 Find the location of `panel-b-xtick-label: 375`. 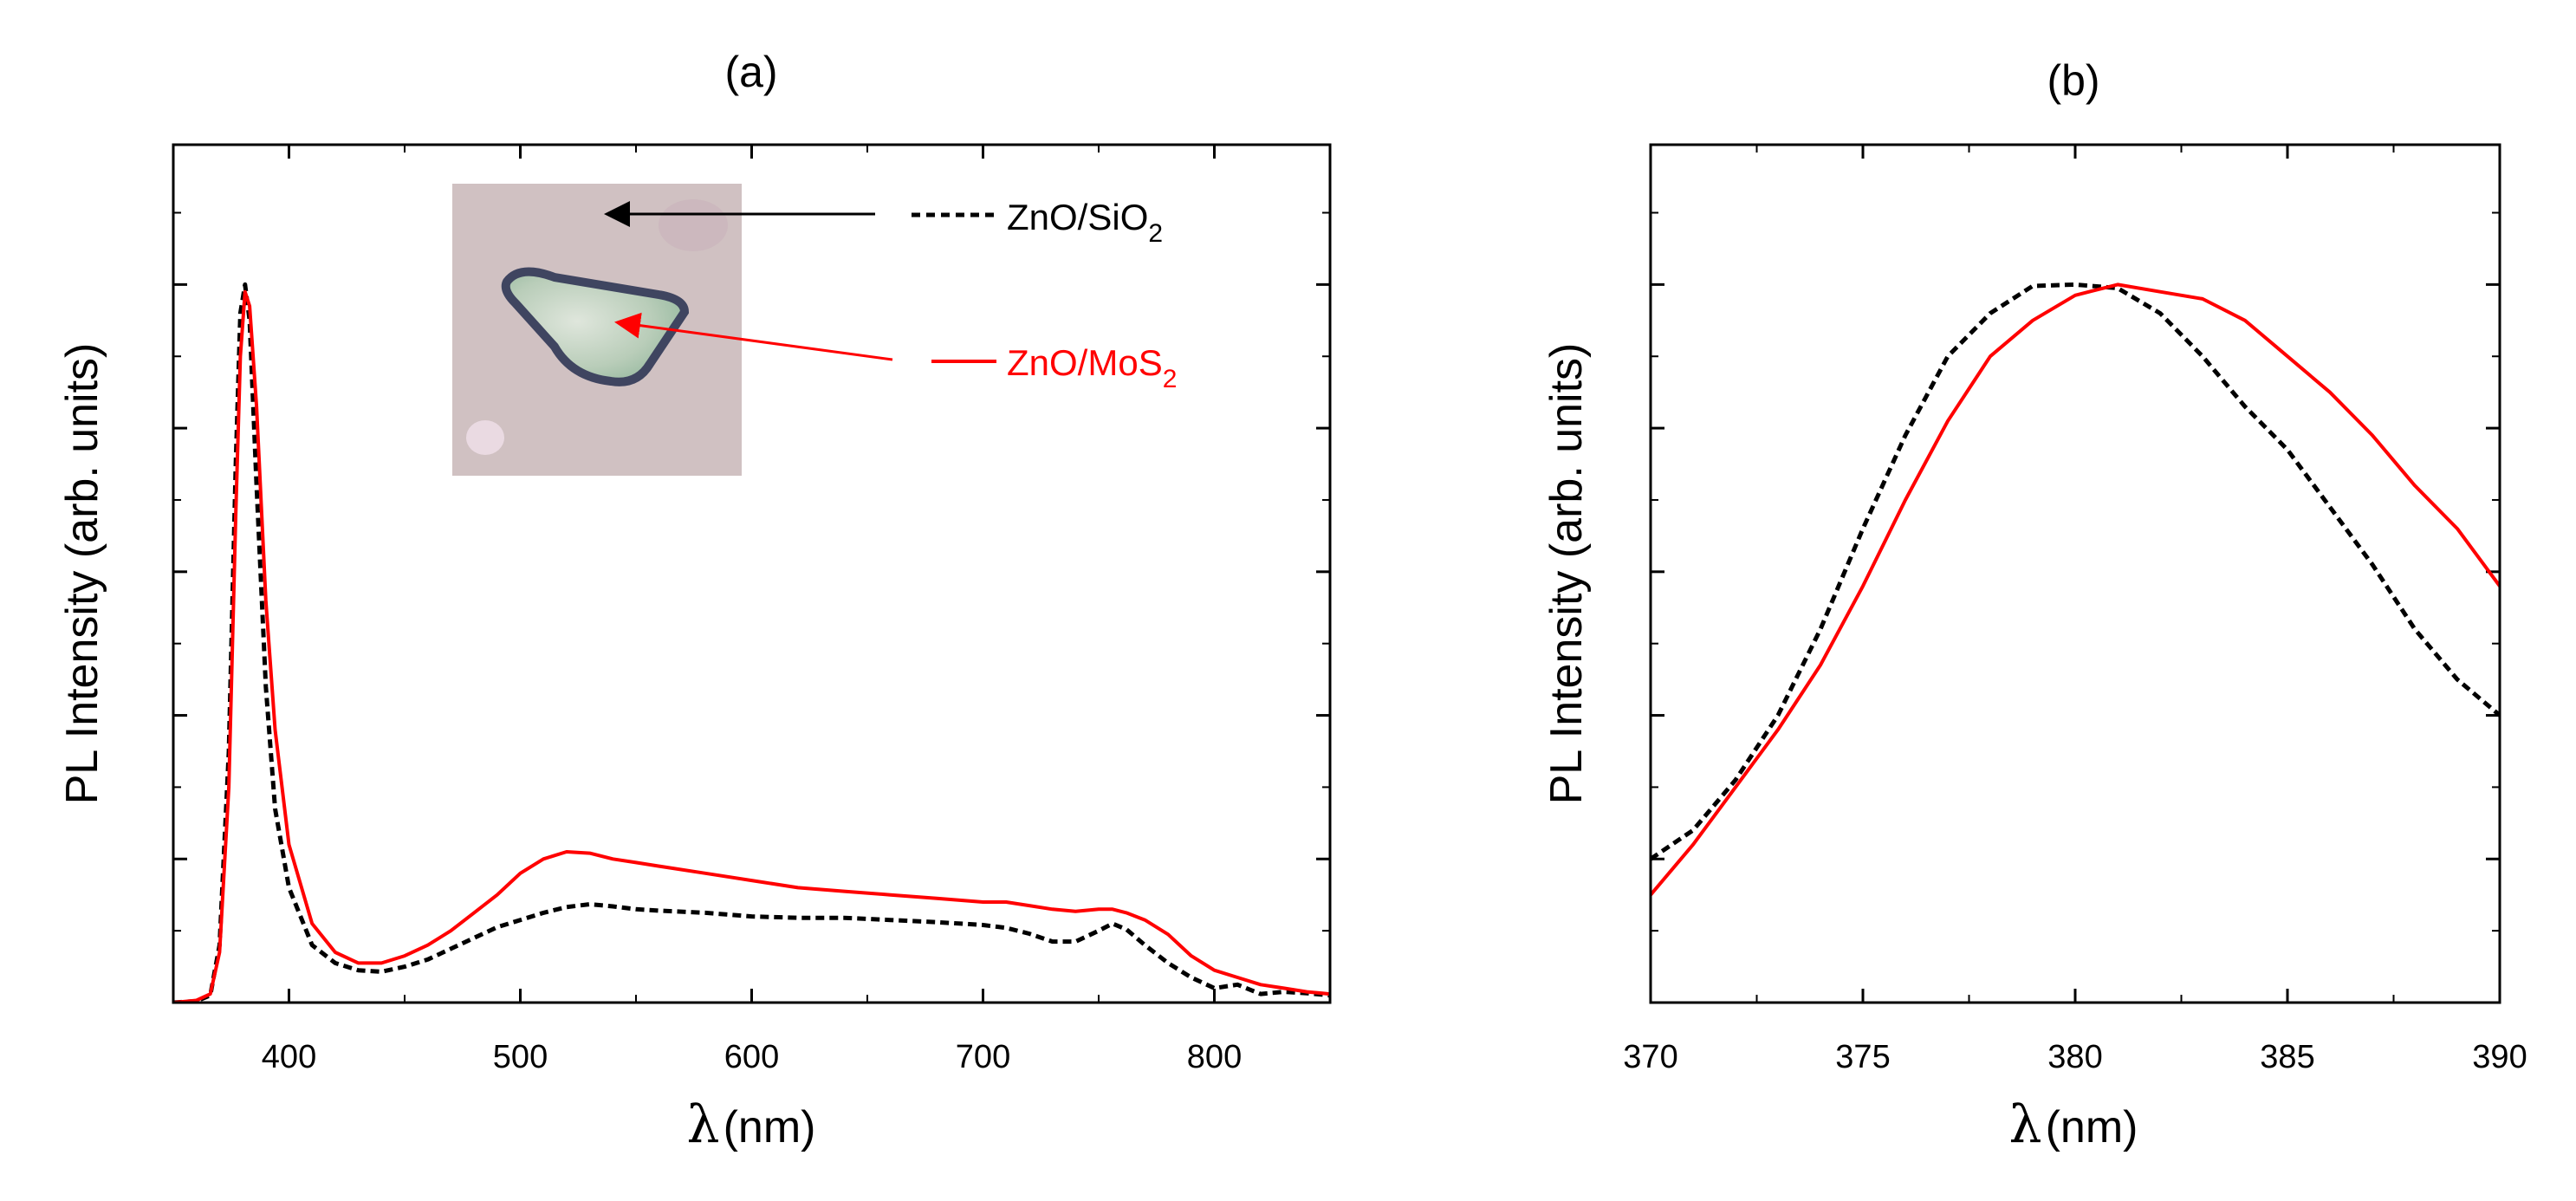

panel-b-xtick-label: 375 is located at coordinates (1862, 1057).